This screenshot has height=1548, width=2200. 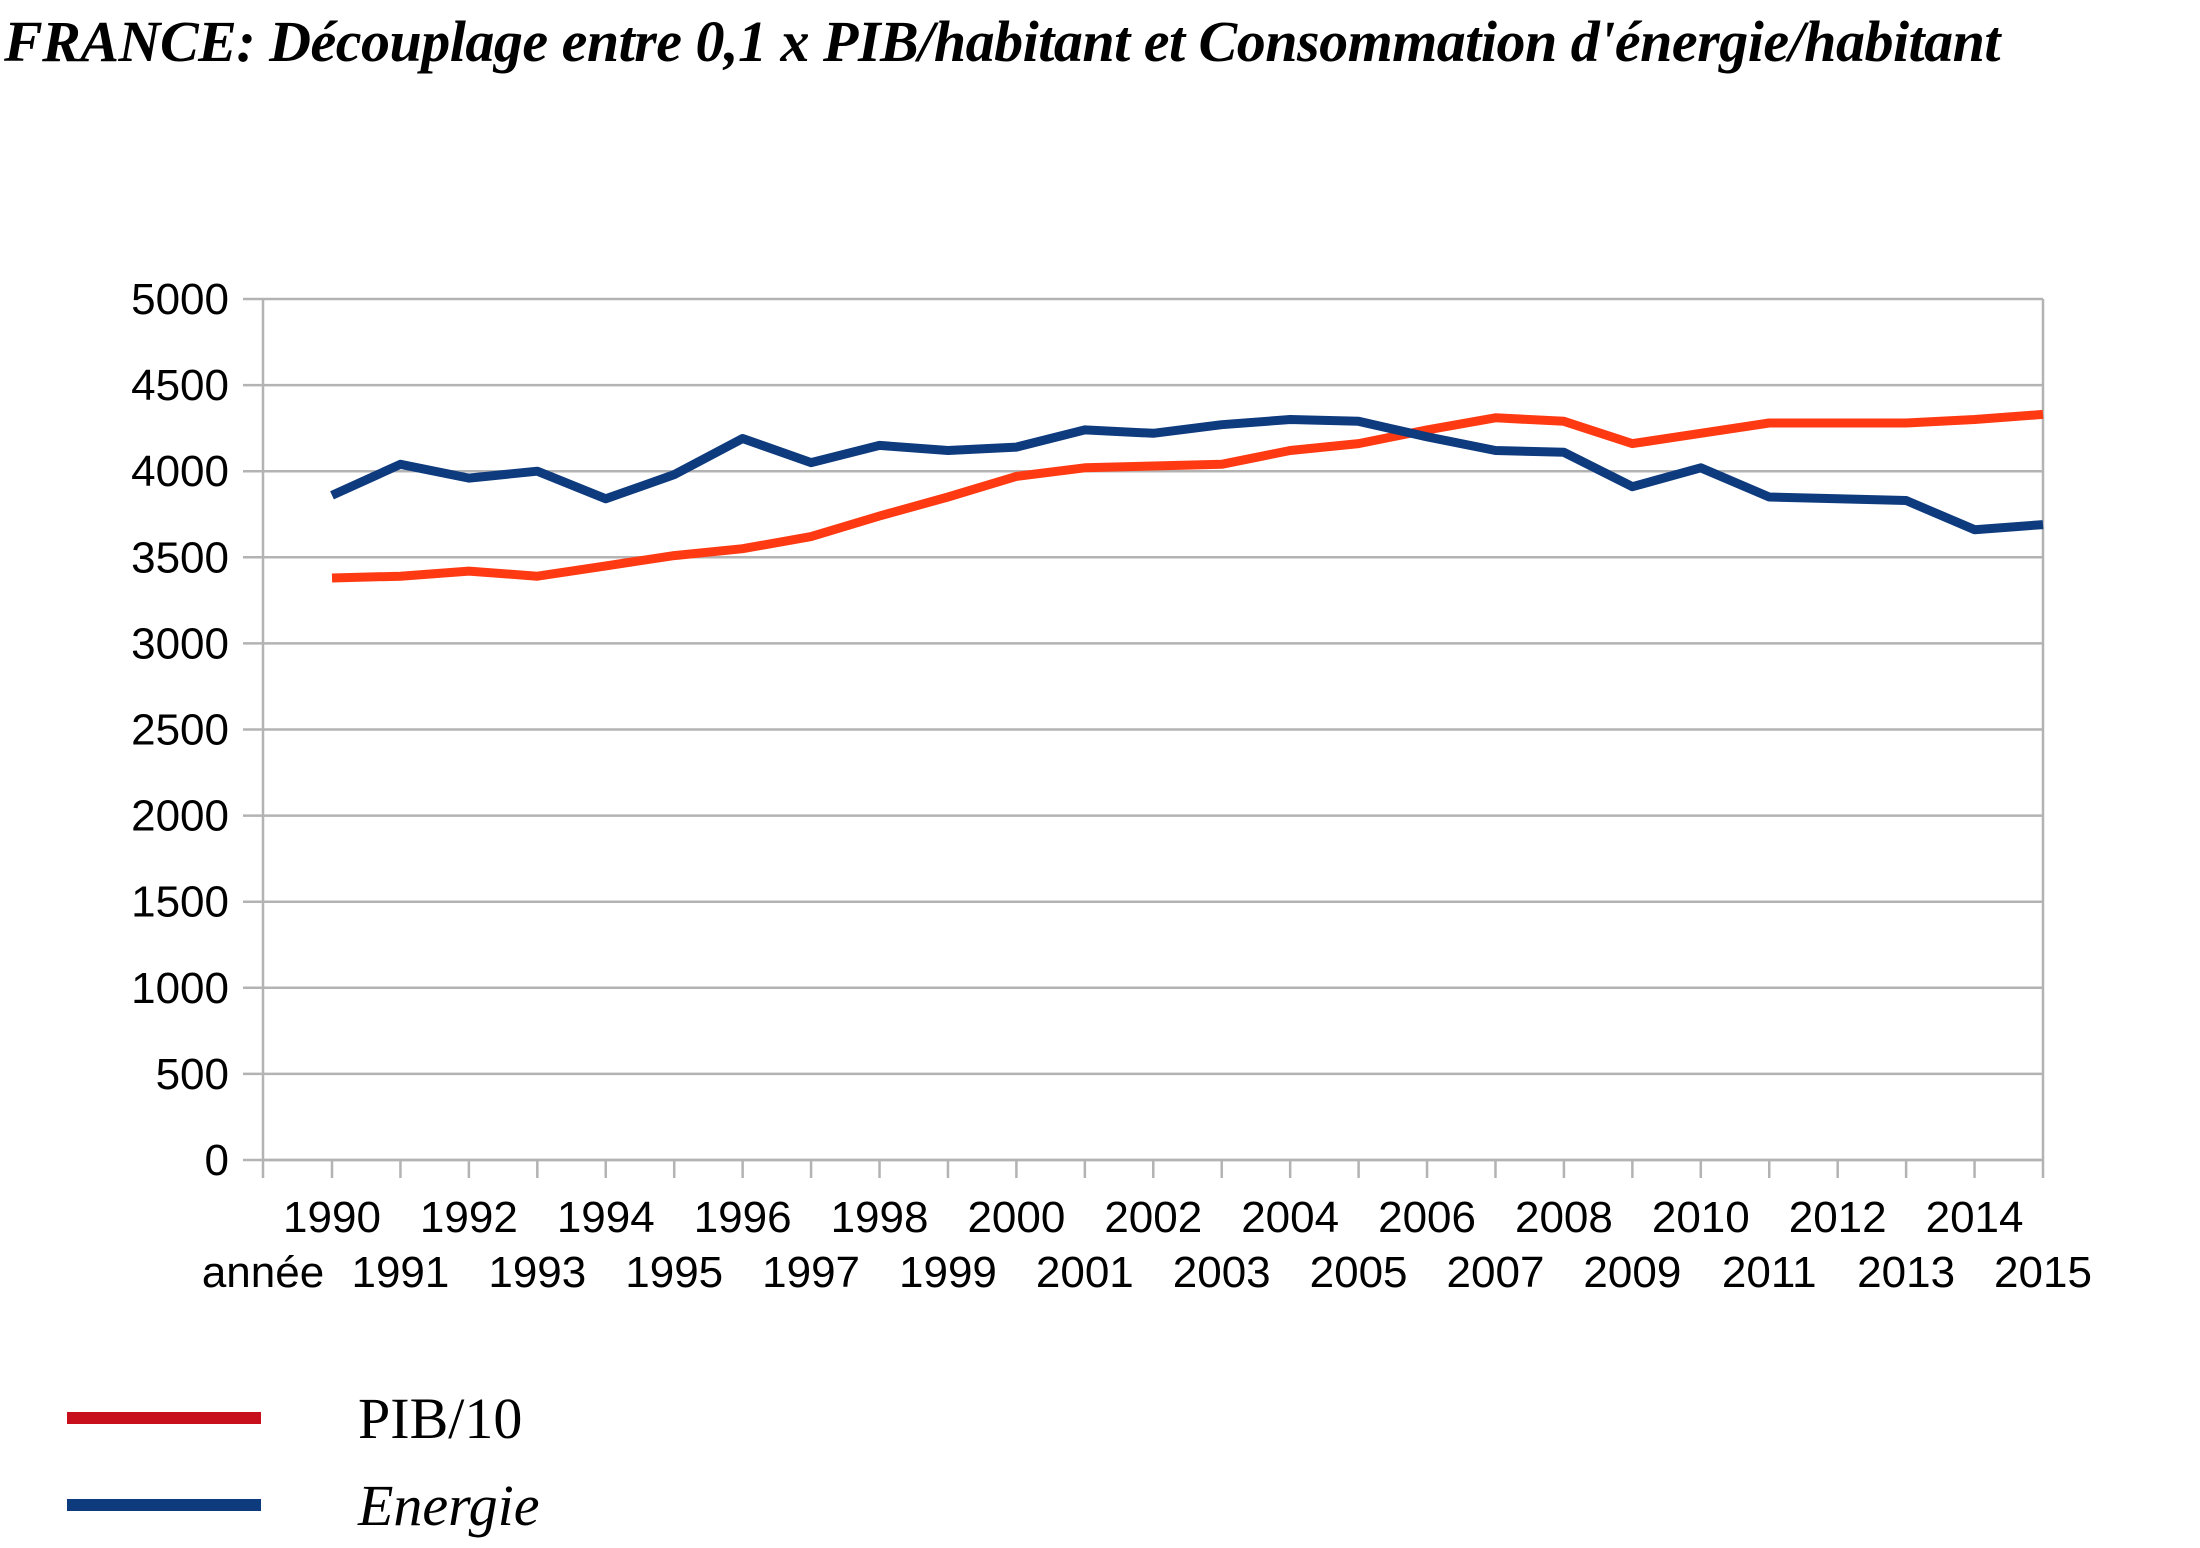 What do you see at coordinates (448, 1505) in the screenshot?
I see `legend-label: Energie` at bounding box center [448, 1505].